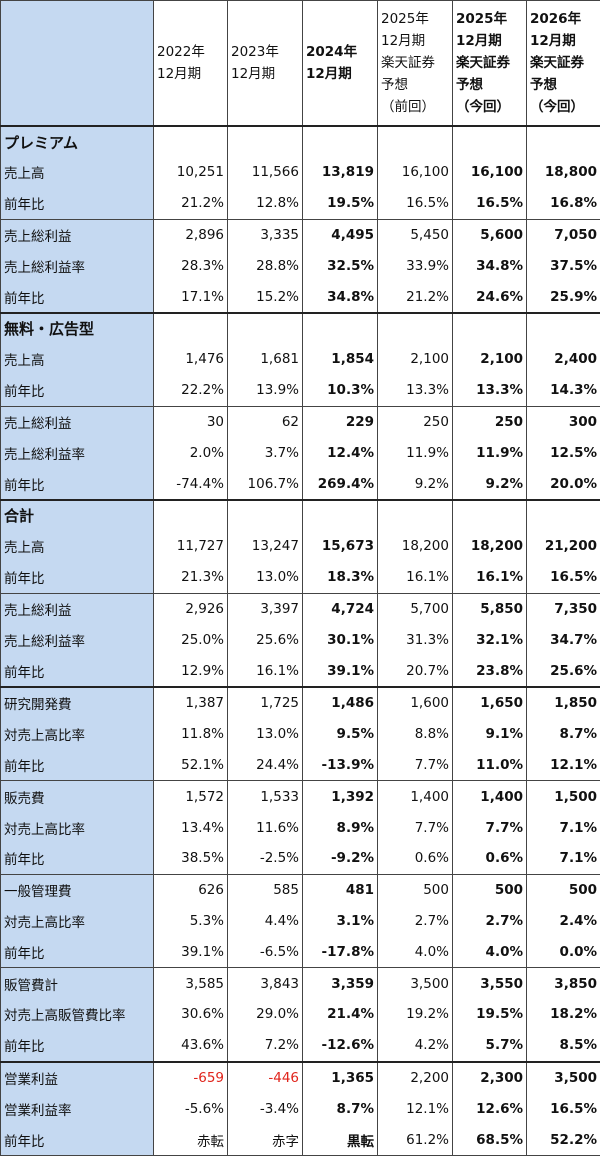 The height and width of the screenshot is (1156, 600). What do you see at coordinates (191, 796) in the screenshot?
I see `value-cell: 1,572` at bounding box center [191, 796].